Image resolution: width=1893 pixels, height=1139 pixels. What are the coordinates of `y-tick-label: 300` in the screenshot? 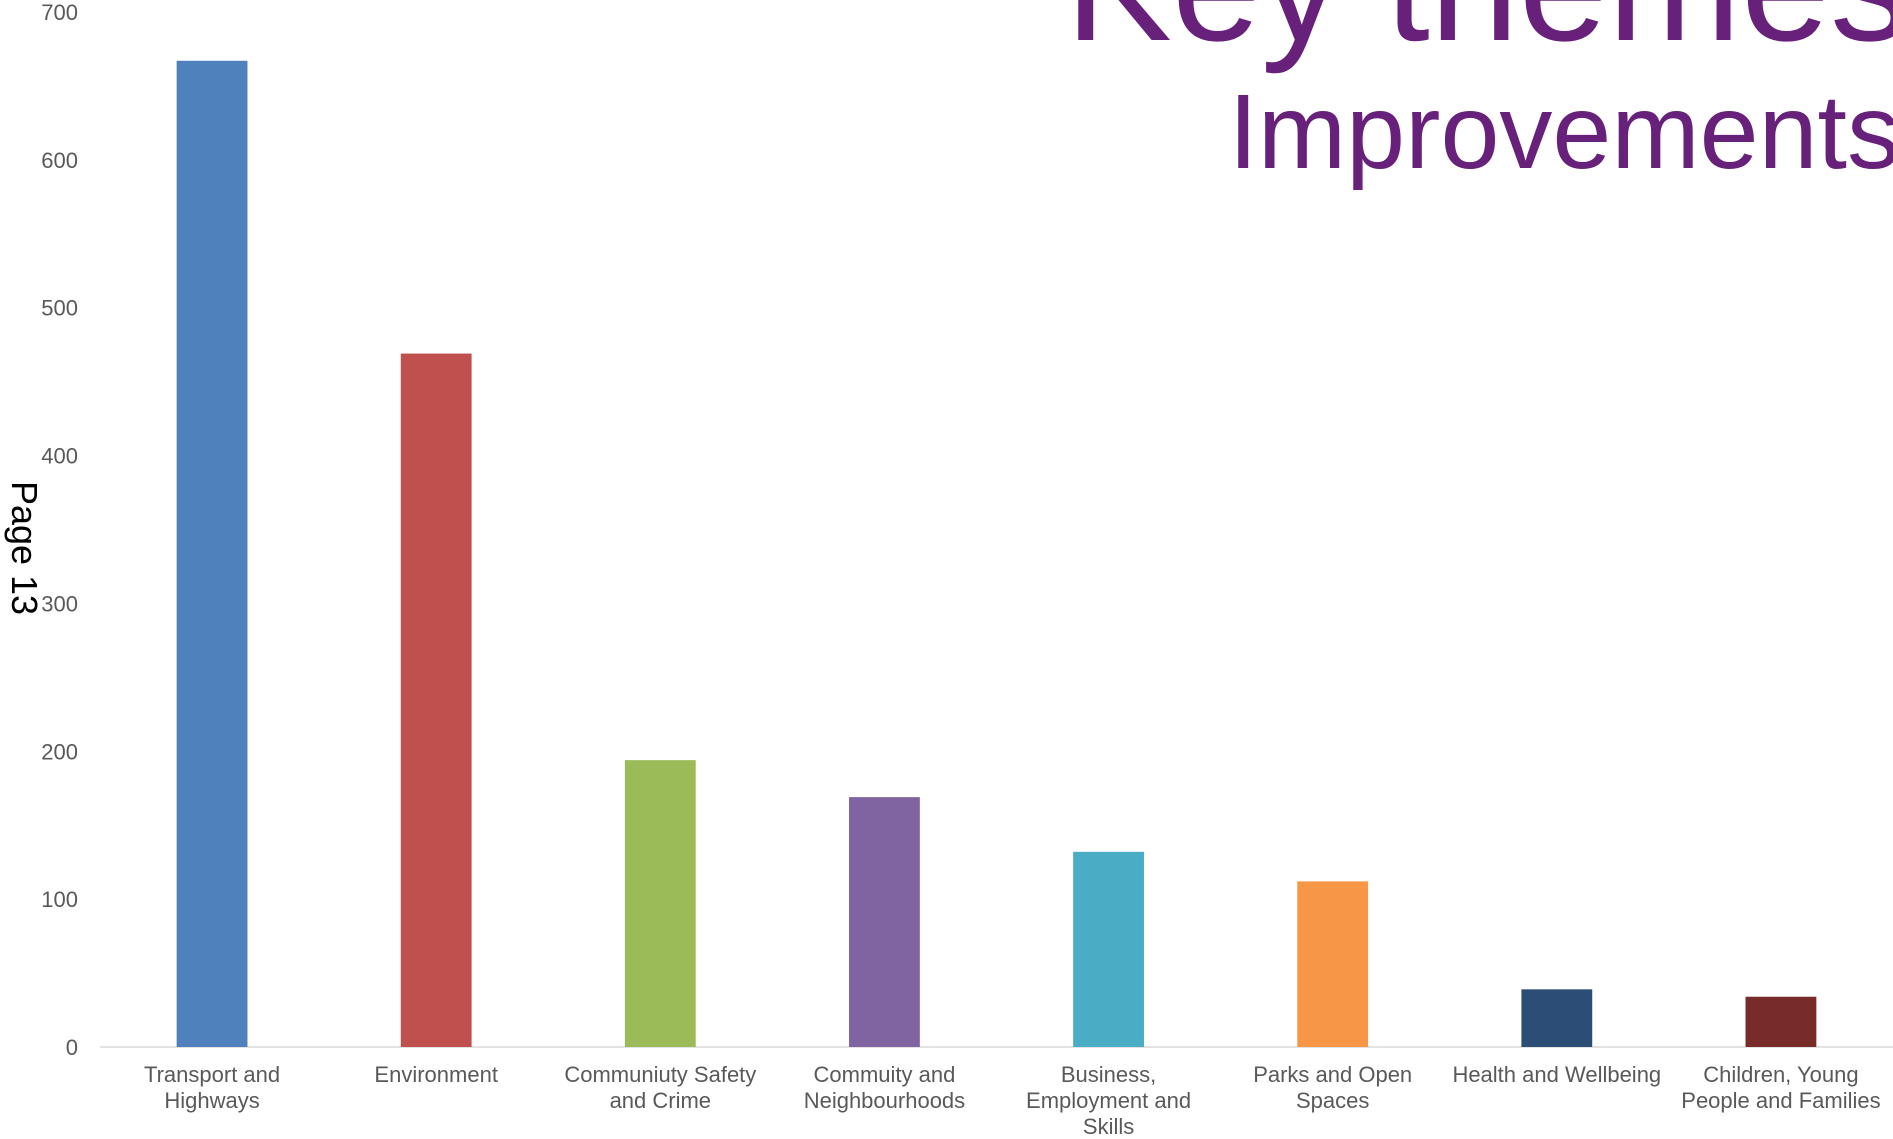 It's located at (59, 603).